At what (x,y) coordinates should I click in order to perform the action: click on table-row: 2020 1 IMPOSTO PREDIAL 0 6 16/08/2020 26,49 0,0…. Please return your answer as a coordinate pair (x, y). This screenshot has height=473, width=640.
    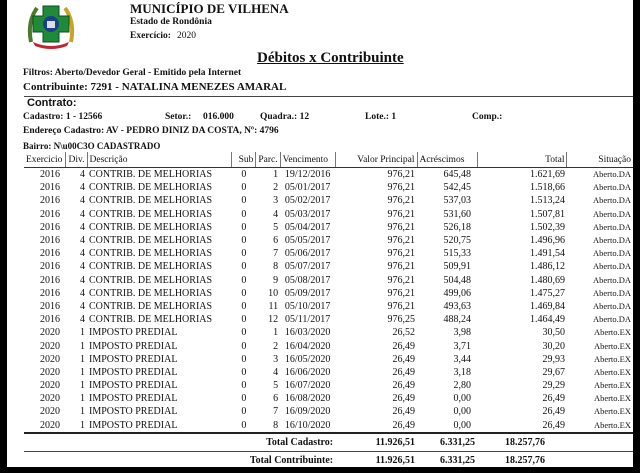
    Looking at the image, I should click on (328, 398).